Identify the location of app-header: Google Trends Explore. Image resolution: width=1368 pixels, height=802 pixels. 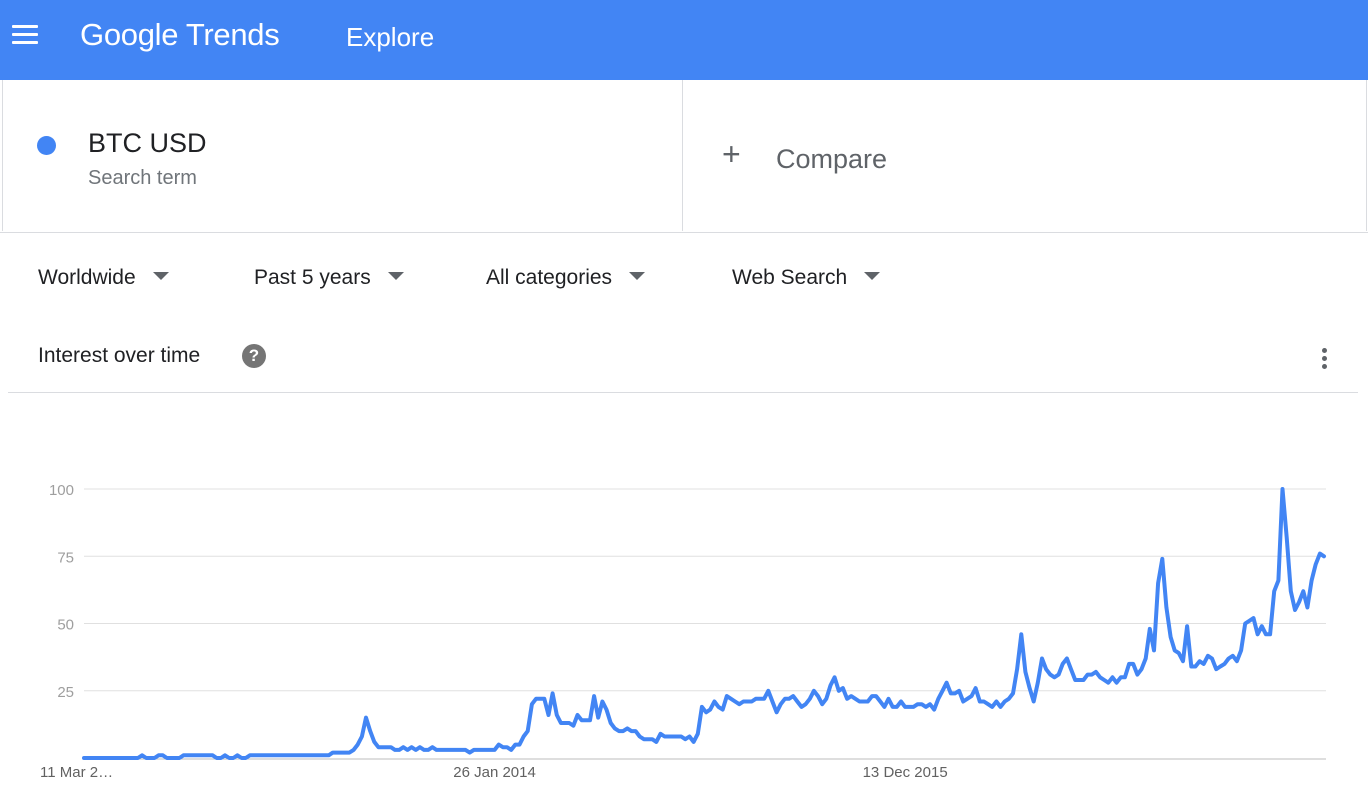
(684, 40).